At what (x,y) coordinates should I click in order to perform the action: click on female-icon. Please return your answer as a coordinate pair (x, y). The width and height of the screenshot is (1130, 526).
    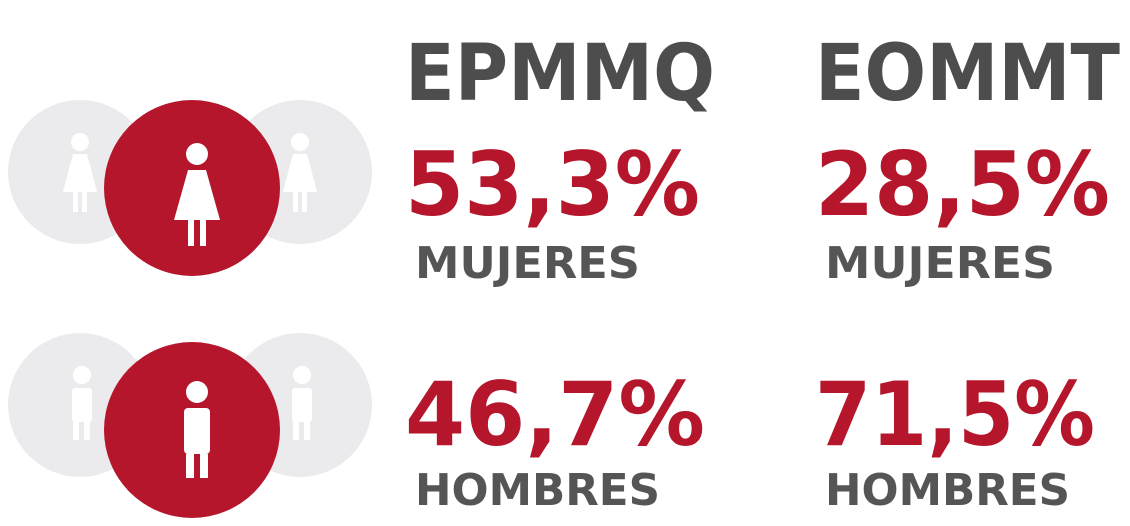
    Looking at the image, I should click on (190, 188).